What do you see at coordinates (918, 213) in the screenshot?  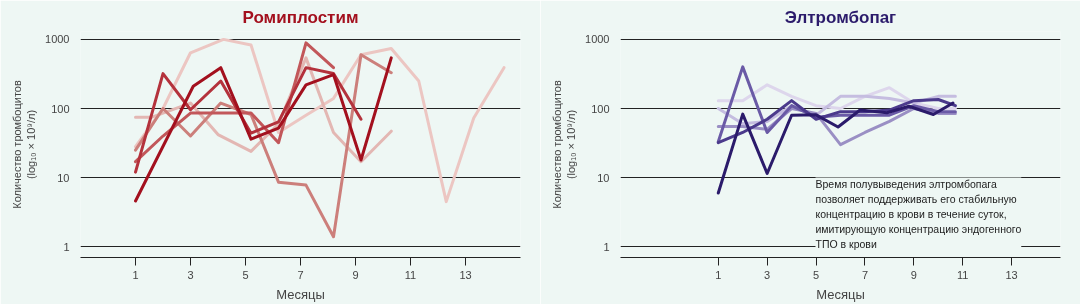 I see `annotation: Время полувыведения элтромбопага позволяет поддерживать его стабильную концентрацию в крови в течение суток, имитирующую концентрацию эндогенного ТПО в крови` at bounding box center [918, 213].